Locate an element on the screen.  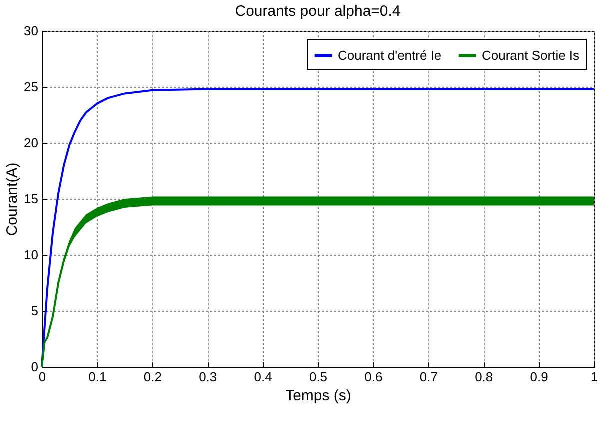
y-tick-label: 15 is located at coordinates (31, 199).